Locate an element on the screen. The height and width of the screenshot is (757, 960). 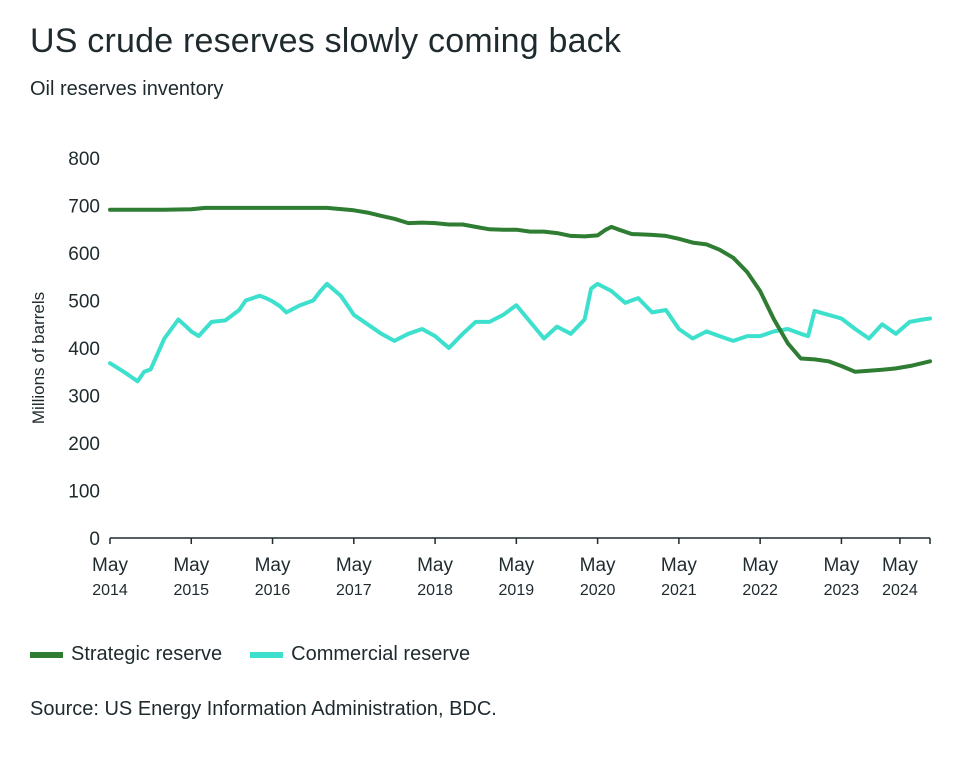
x-tick-label-year: 2014 is located at coordinates (110, 590).